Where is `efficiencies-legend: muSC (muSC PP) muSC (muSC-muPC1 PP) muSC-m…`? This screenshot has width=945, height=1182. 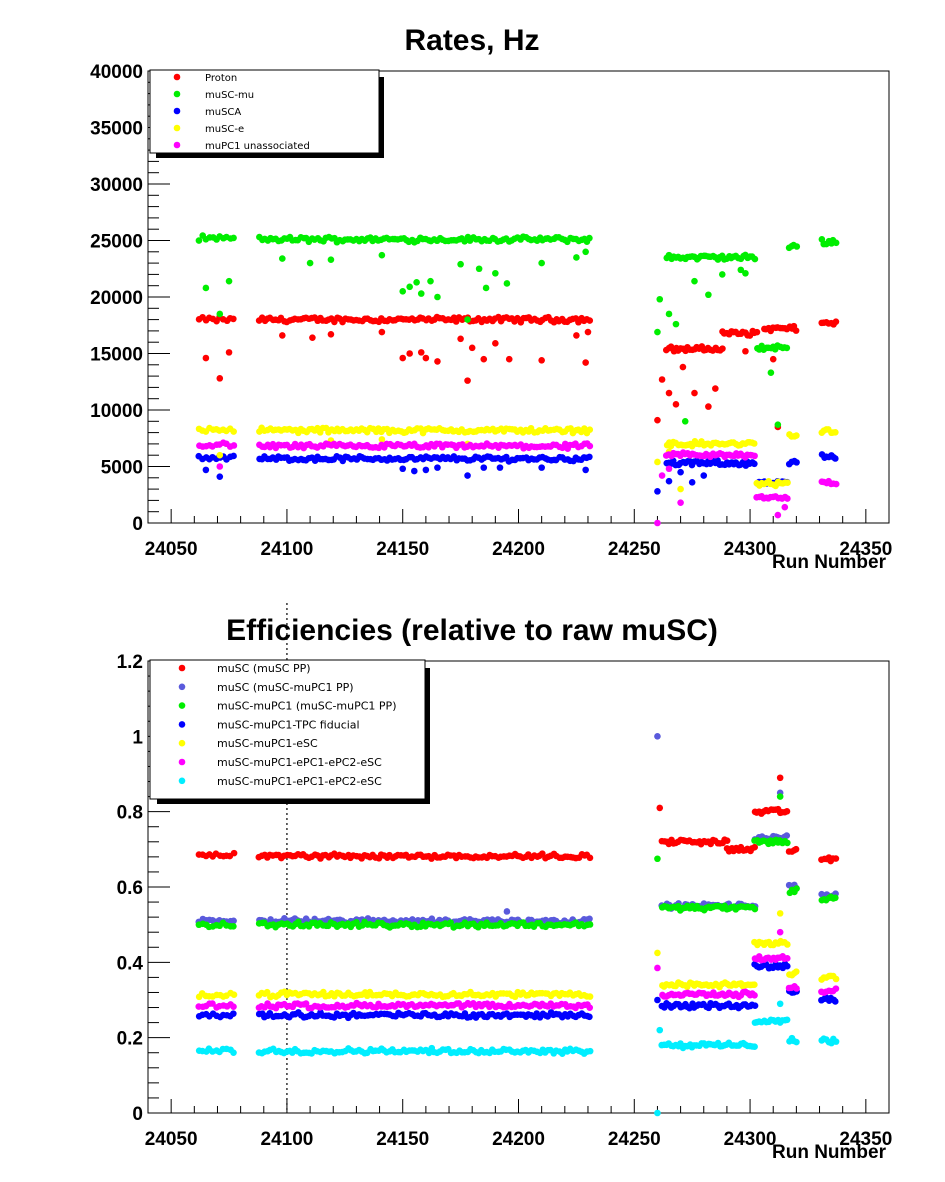 efficiencies-legend: muSC (muSC PP) muSC (muSC-muPC1 PP) muSC-m… is located at coordinates (289, 731).